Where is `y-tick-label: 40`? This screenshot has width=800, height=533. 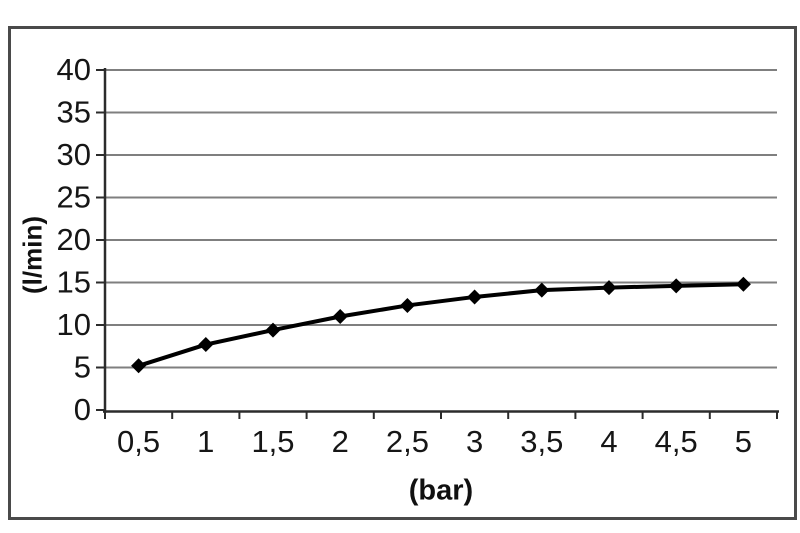 y-tick-label: 40 is located at coordinates (74, 69).